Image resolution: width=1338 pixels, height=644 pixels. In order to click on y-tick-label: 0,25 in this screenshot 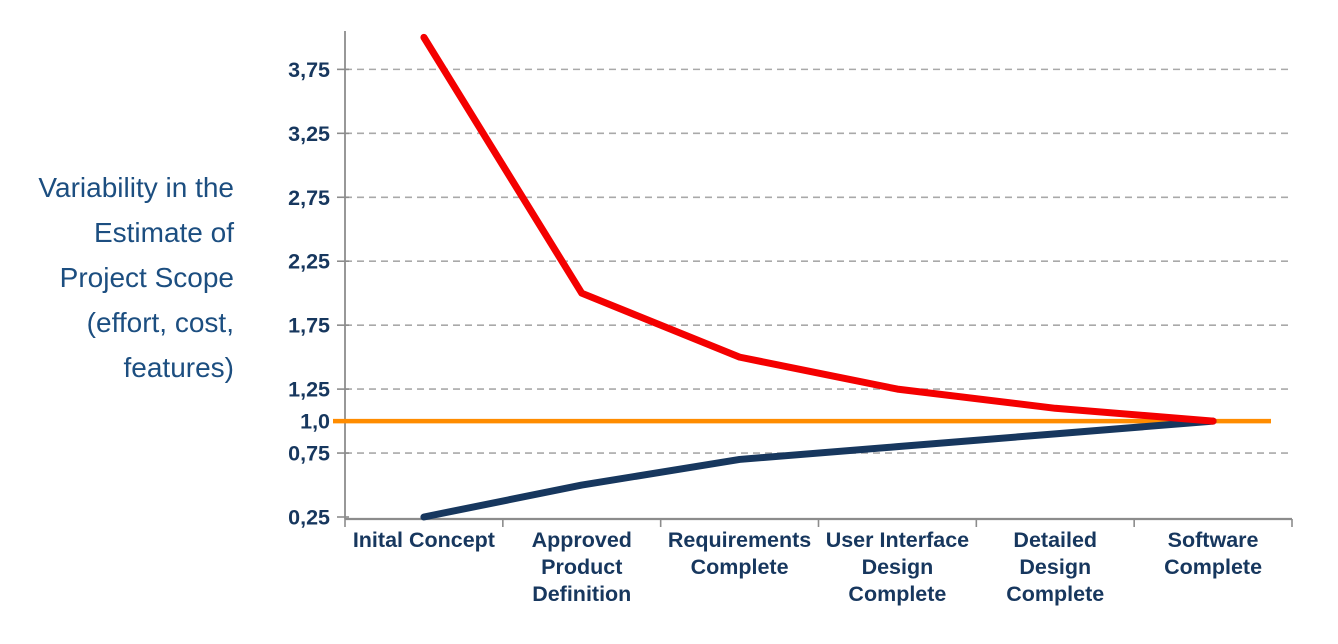, I will do `click(309, 518)`.